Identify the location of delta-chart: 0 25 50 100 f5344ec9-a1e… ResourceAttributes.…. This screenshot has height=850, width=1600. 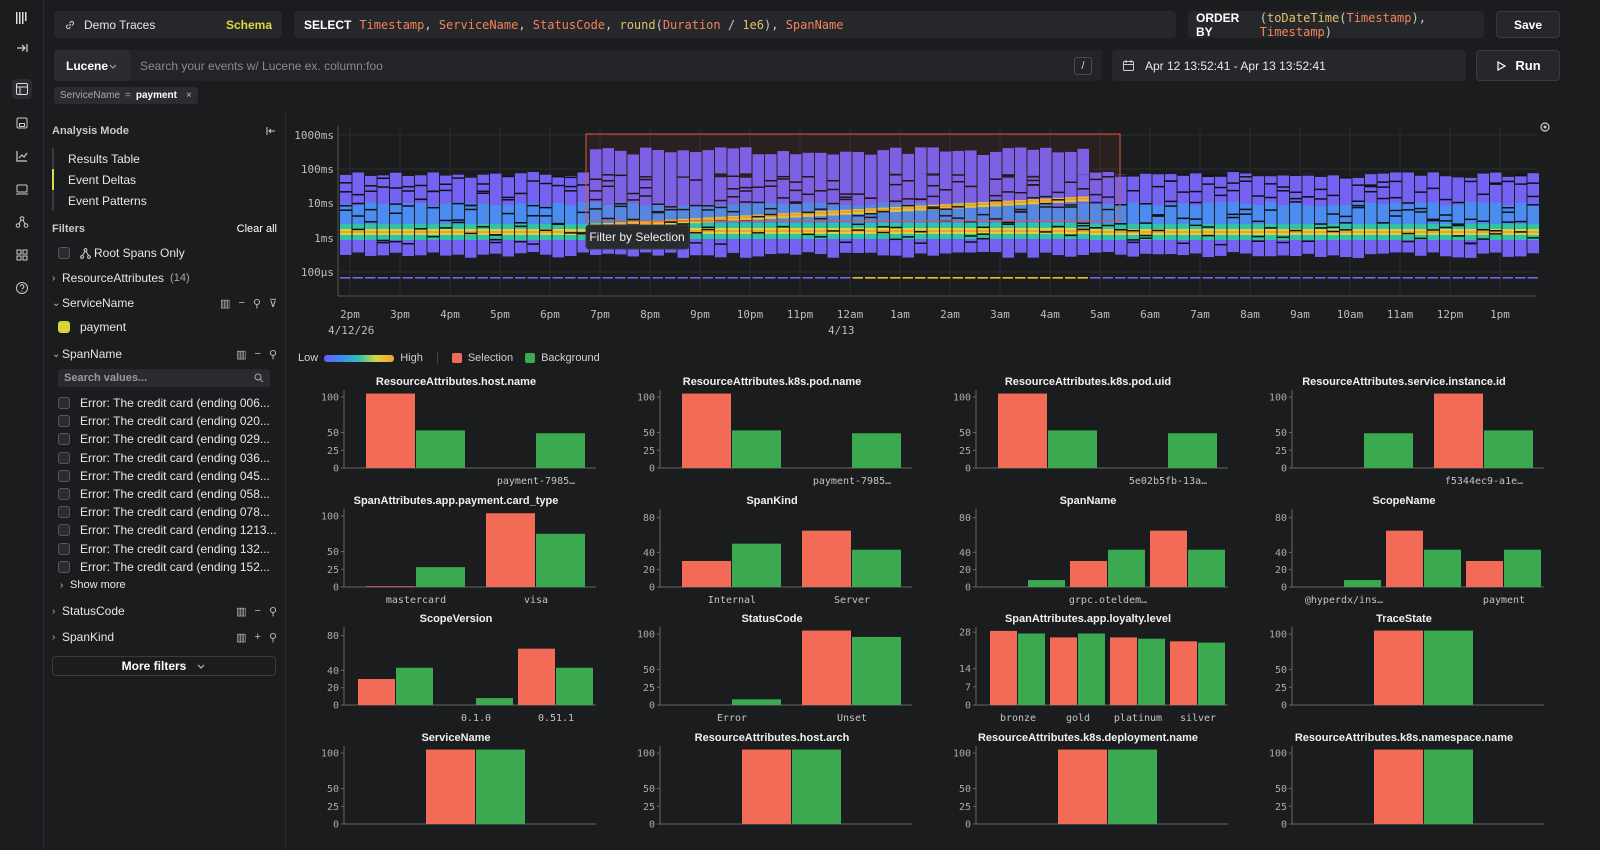
(1404, 435).